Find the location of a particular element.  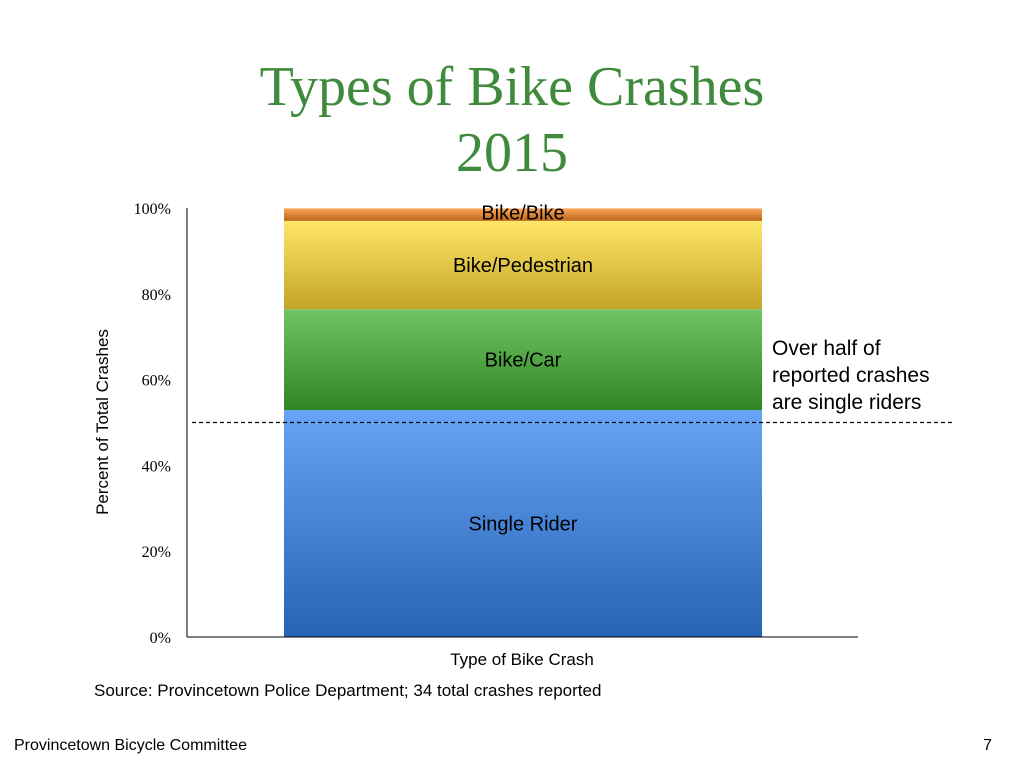

data-label-bike-car: Bike/Car is located at coordinates (523, 361).